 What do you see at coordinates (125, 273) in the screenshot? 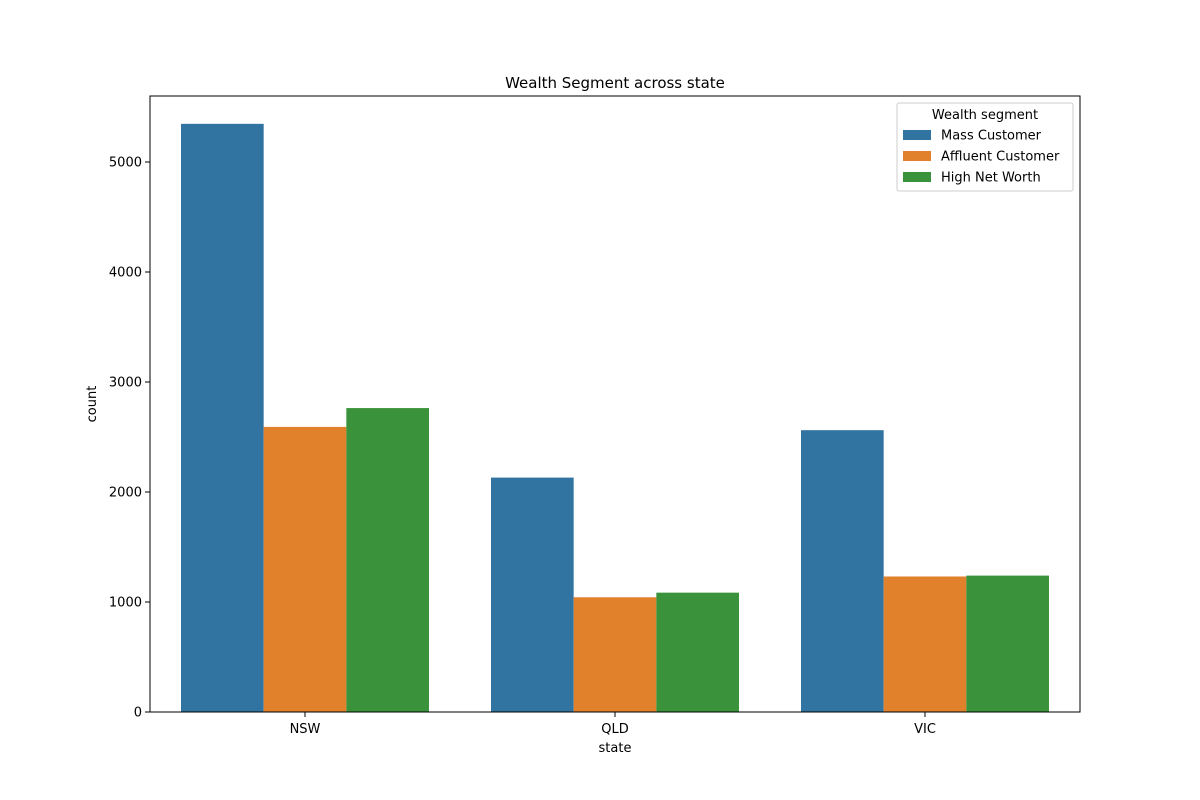
I see `y-tick-label-4000: 4000` at bounding box center [125, 273].